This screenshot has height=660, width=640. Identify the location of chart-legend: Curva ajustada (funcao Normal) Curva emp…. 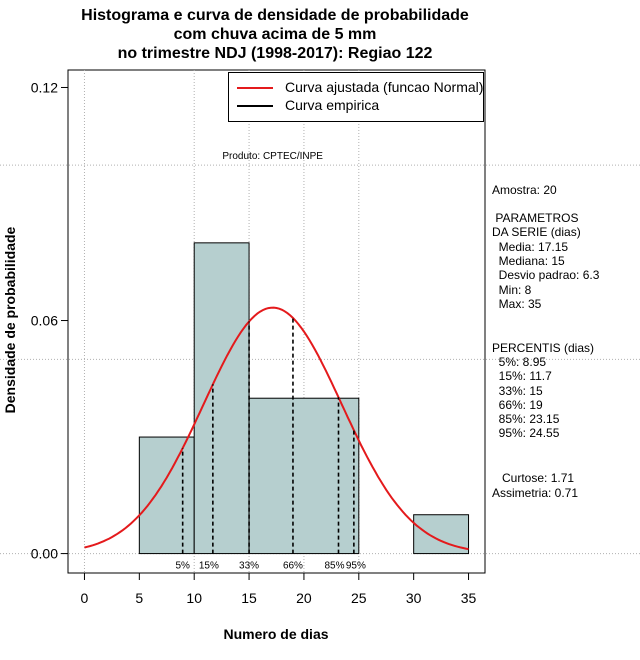
(356, 97).